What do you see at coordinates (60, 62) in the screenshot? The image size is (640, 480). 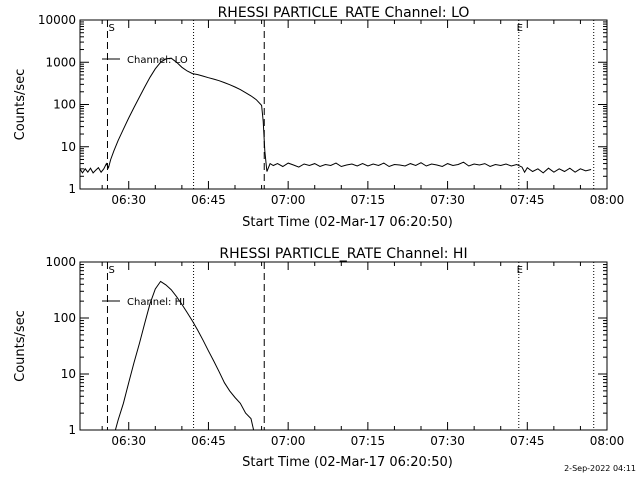 I see `lo-y-tick-label: 1000` at bounding box center [60, 62].